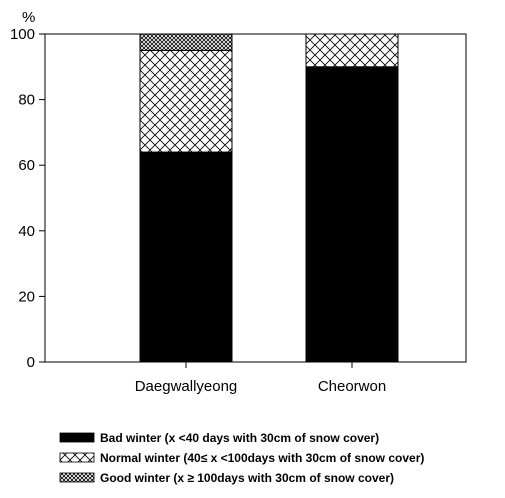  Describe the element at coordinates (352, 386) in the screenshot. I see `x-category-label: Cheorwon` at that location.